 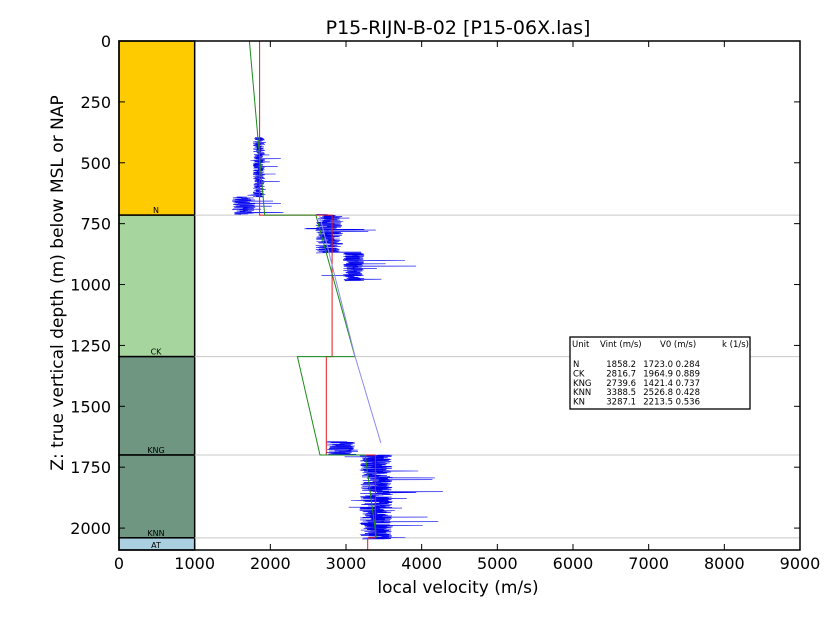 I want to click on table-box, so click(x=660, y=373).